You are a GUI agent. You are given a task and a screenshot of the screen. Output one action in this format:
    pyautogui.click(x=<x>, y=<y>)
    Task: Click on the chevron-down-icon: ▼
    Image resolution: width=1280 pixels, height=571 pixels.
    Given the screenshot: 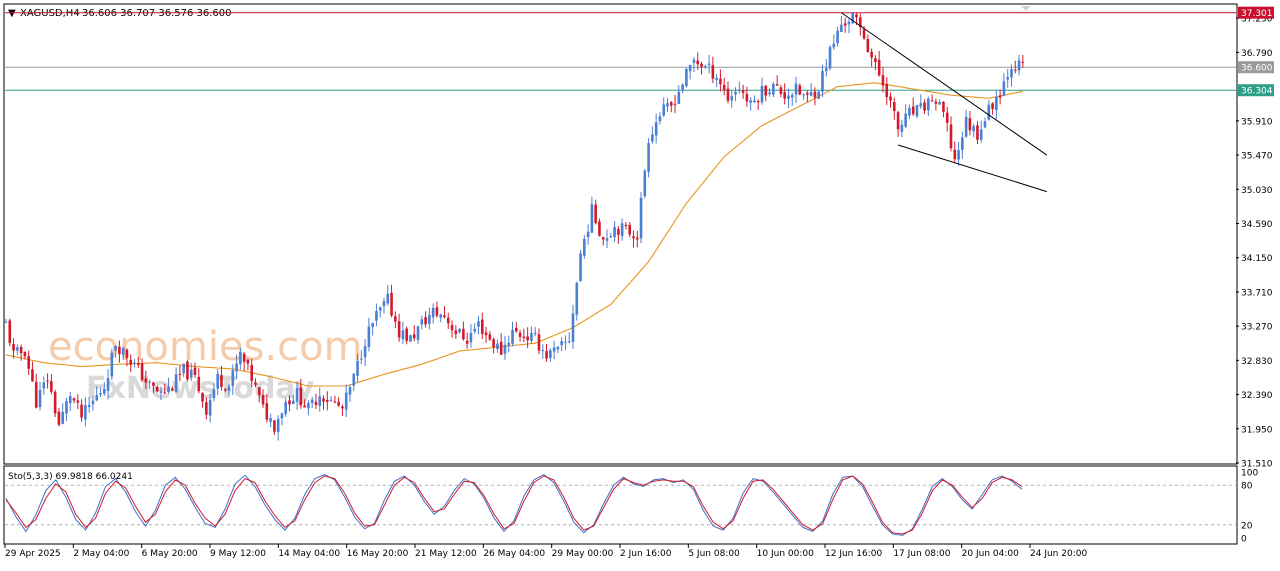 What is the action you would take?
    pyautogui.click(x=12, y=13)
    